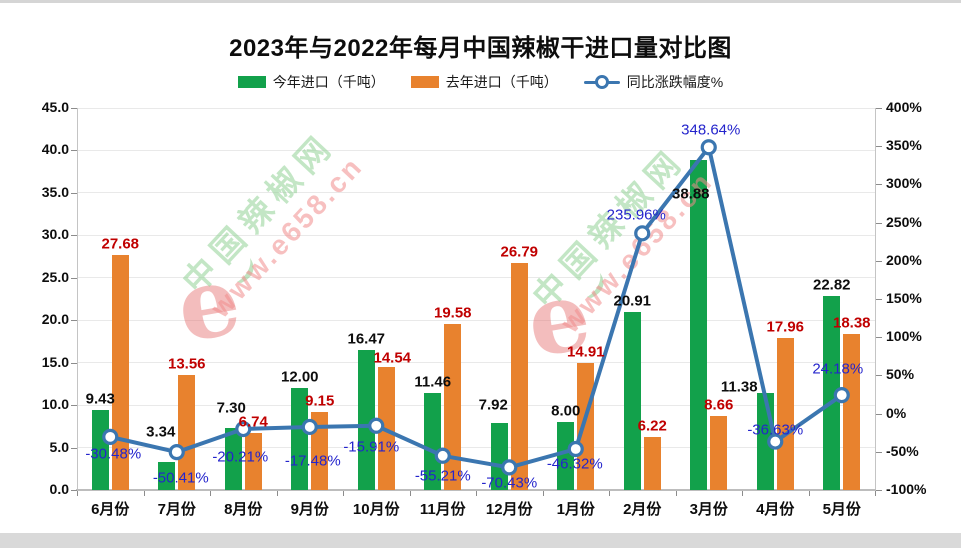 Image resolution: width=961 pixels, height=548 pixels. What do you see at coordinates (366, 420) in the screenshot?
I see `bar-this-year-10月份` at bounding box center [366, 420].